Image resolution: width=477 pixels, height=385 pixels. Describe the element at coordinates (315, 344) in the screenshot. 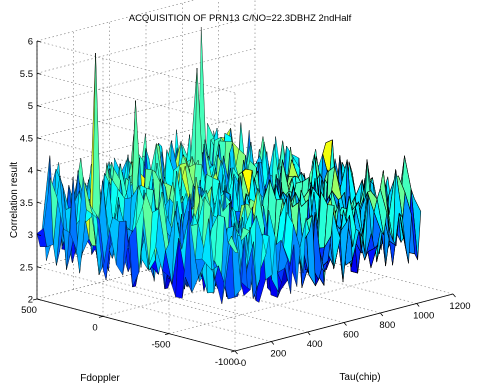

I see `x-tick-label: 400` at that location.